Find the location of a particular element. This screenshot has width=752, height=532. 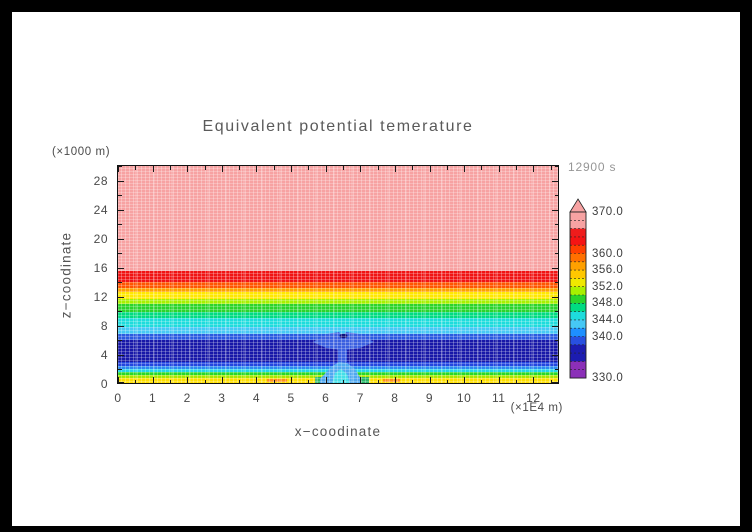

x-tick-label: 0 is located at coordinates (118, 398).